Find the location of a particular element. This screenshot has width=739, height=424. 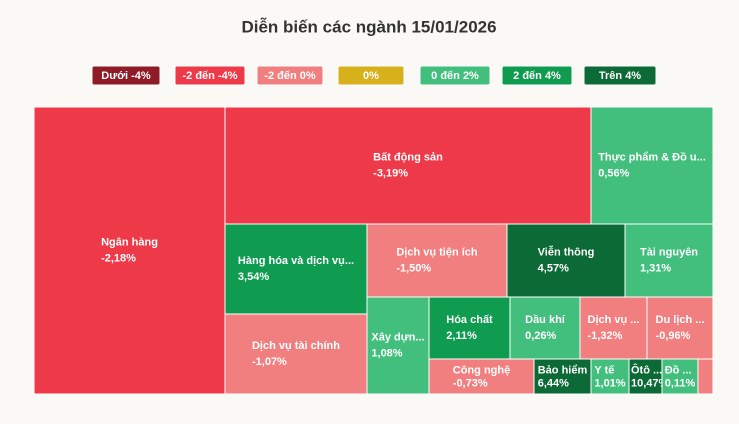

cell-name: Tài nguyên is located at coordinates (669, 252).